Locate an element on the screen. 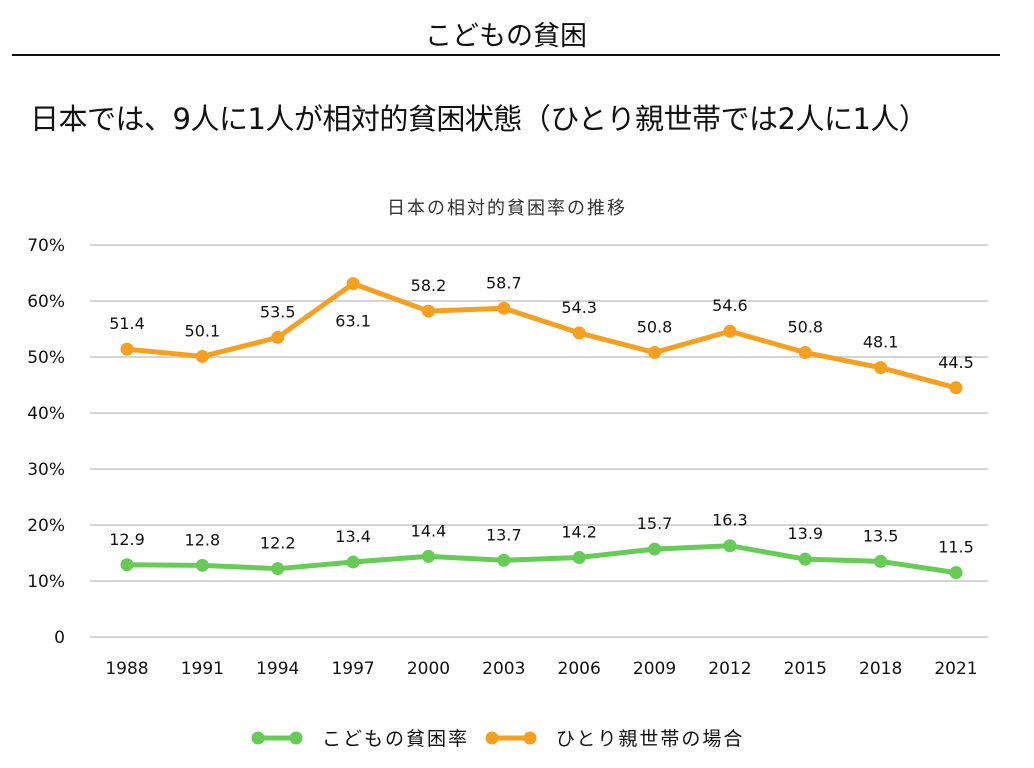 The height and width of the screenshot is (768, 1034). x-tick-label: 2003 is located at coordinates (503, 669).